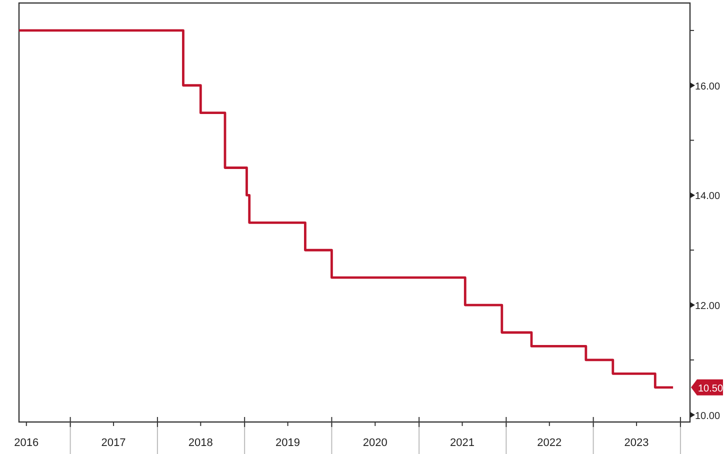 The height and width of the screenshot is (454, 725). I want to click on y-tick-label: 12.00, so click(707, 306).